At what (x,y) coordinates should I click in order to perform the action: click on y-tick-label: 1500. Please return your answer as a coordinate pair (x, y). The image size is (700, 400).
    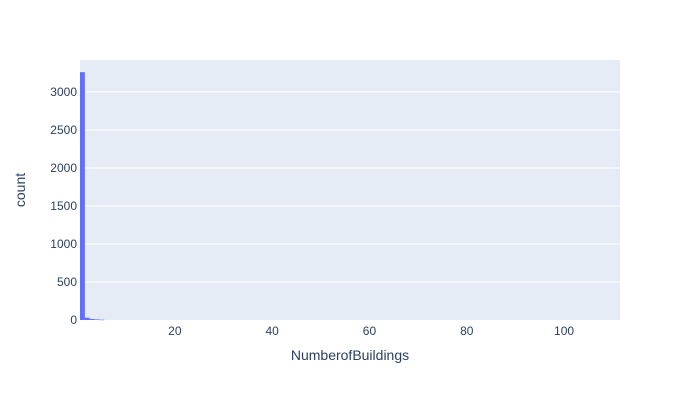
    Looking at the image, I should click on (63, 206).